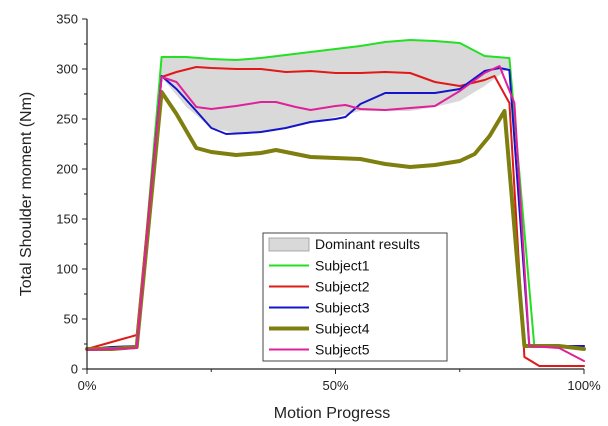  Describe the element at coordinates (367, 244) in the screenshot. I see `legend-label-dominant-results: Dominant results` at that location.